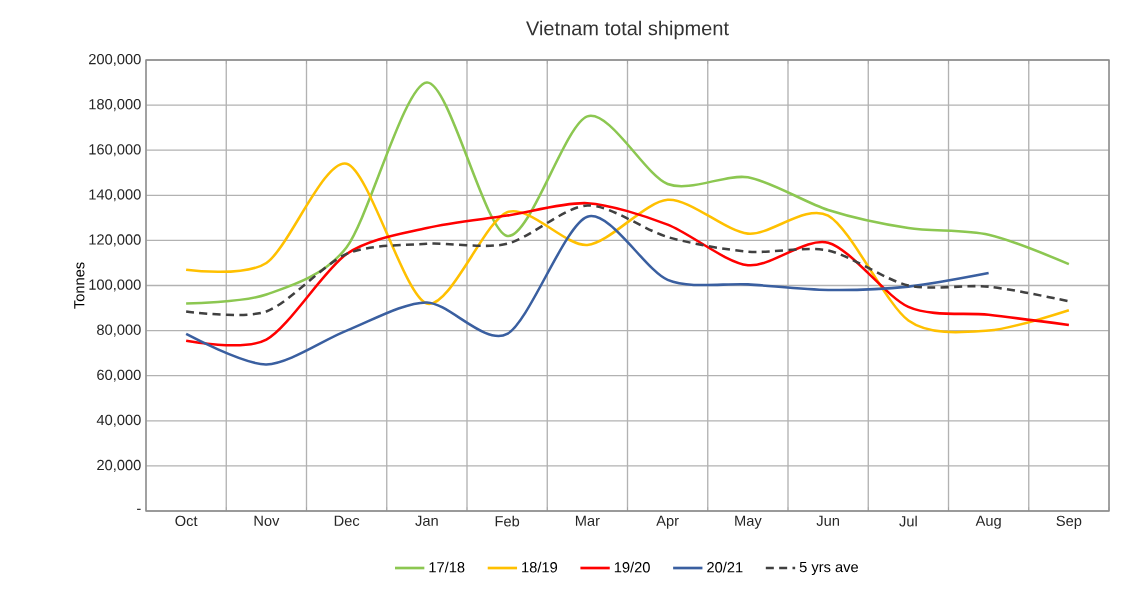  Describe the element at coordinates (828, 568) in the screenshot. I see `legend-label: 5 yrs ave` at that location.